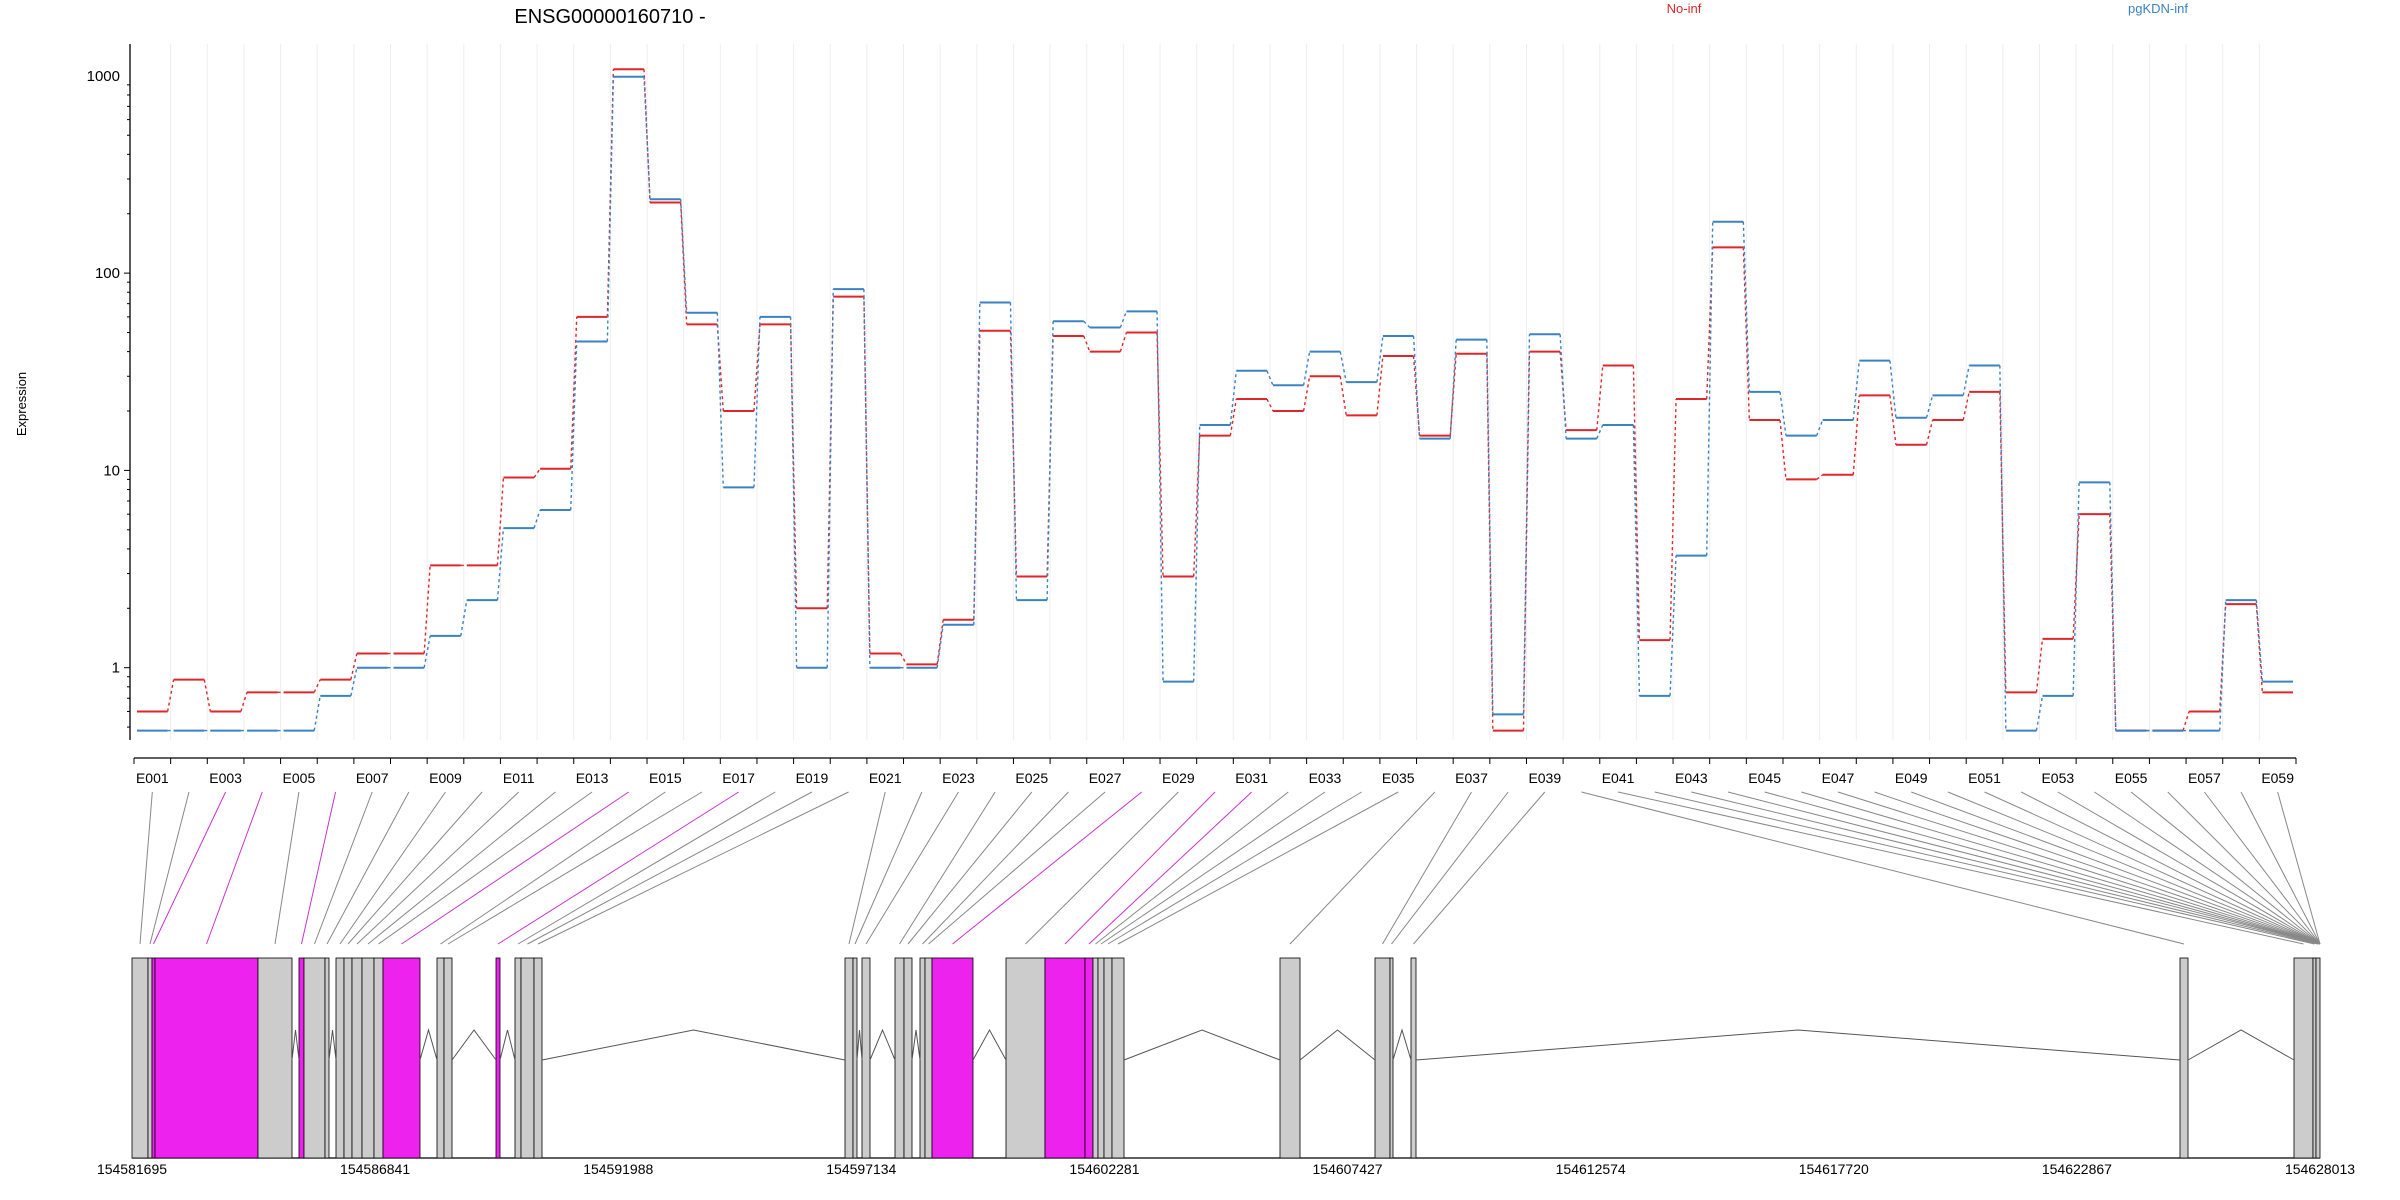  Describe the element at coordinates (1544, 778) in the screenshot. I see `x-tick-label: E039` at that location.